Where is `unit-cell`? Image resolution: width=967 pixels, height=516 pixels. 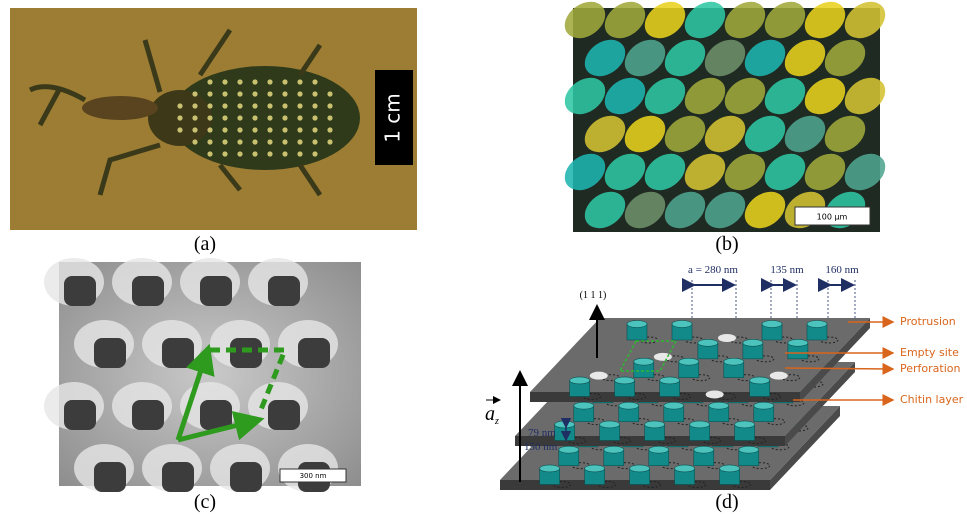
unit-cell is located at coordinates (648, 356).